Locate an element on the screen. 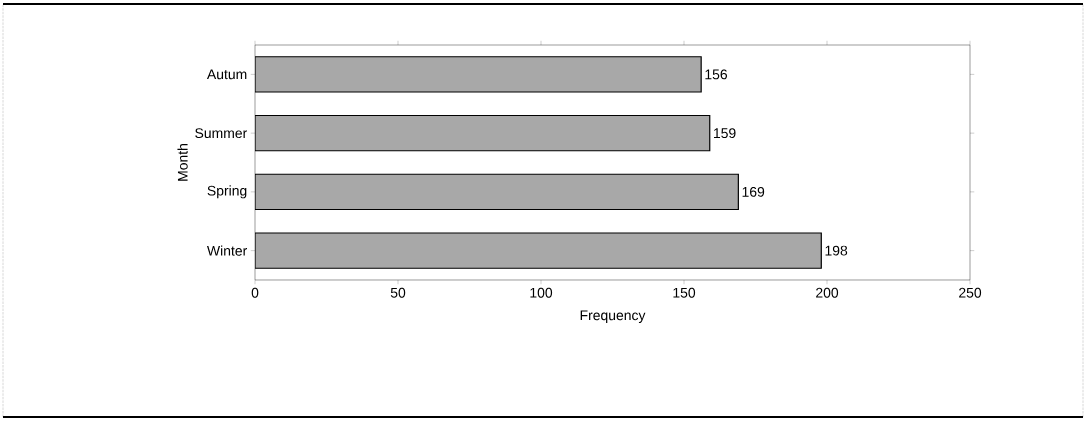 The width and height of the screenshot is (1086, 421). x-axis-title: Frequency is located at coordinates (613, 316).